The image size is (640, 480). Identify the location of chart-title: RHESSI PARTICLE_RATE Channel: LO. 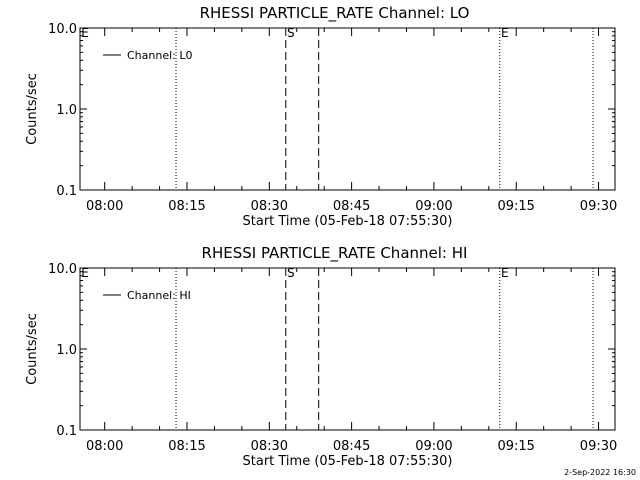
(335, 13).